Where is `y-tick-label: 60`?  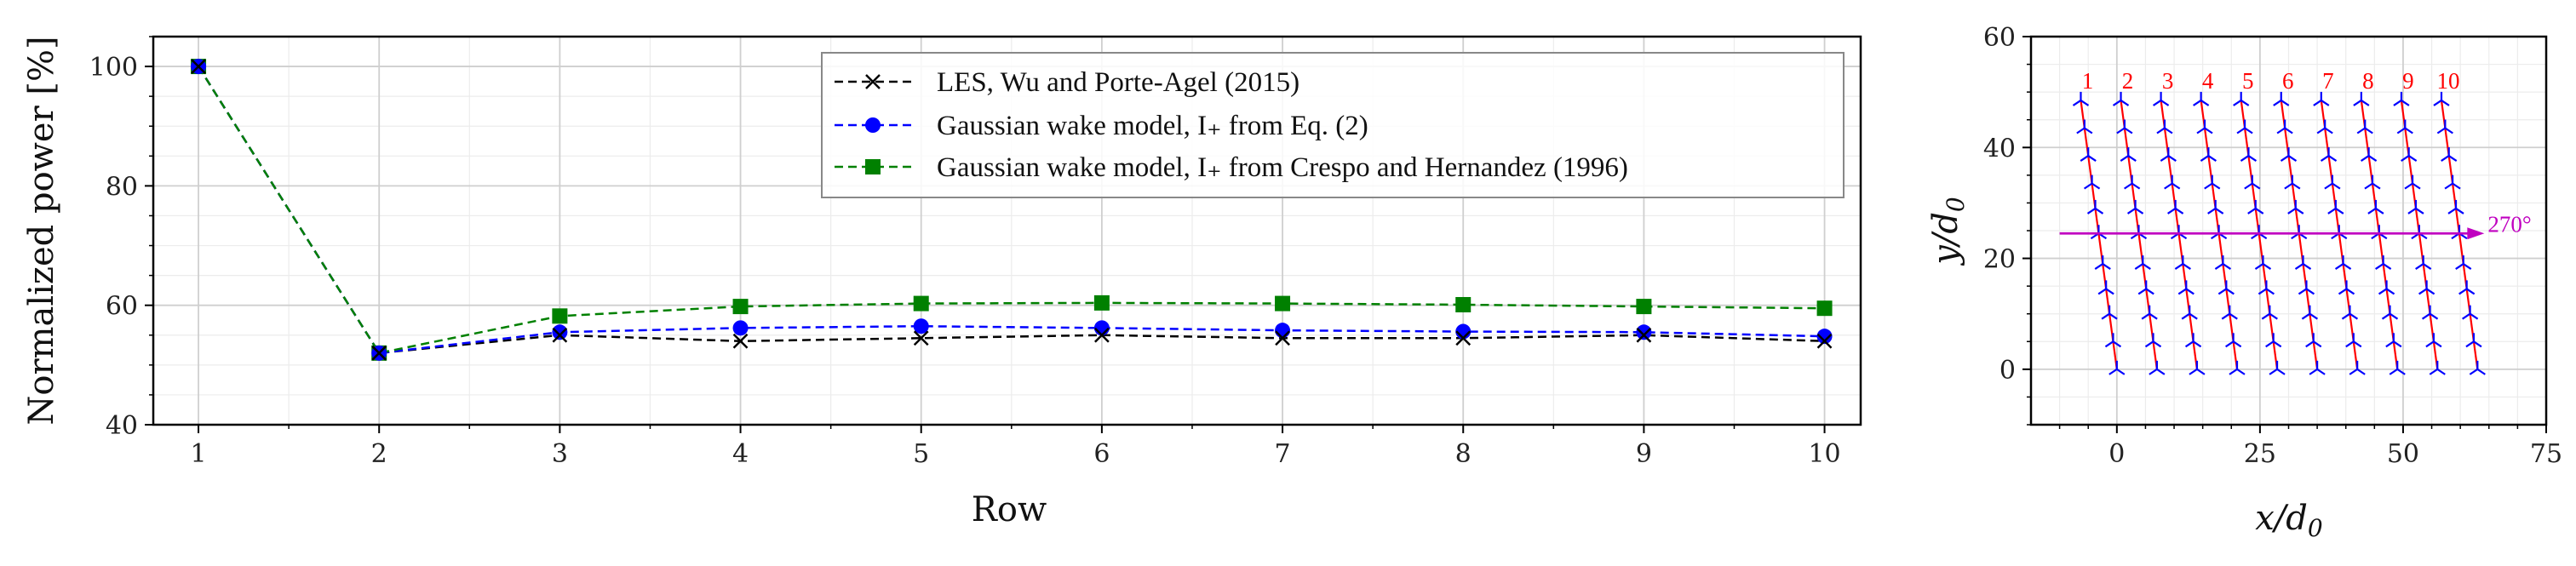
y-tick-label: 60 is located at coordinates (122, 307).